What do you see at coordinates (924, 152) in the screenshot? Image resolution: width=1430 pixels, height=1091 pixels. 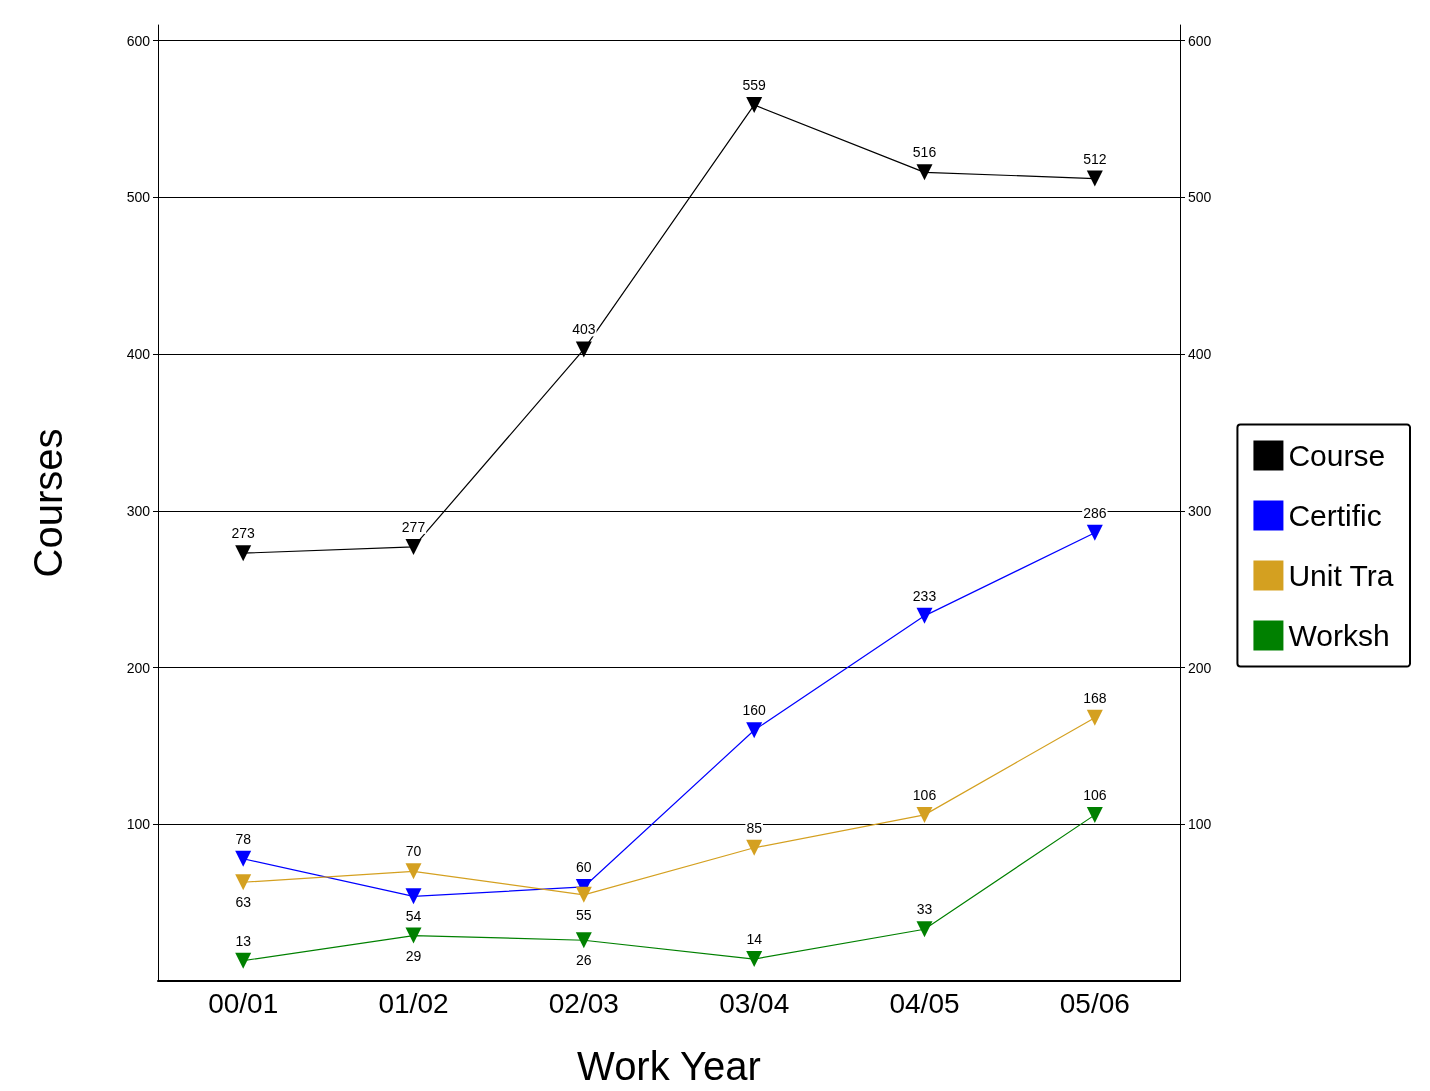 I see `data-label: 516` at bounding box center [924, 152].